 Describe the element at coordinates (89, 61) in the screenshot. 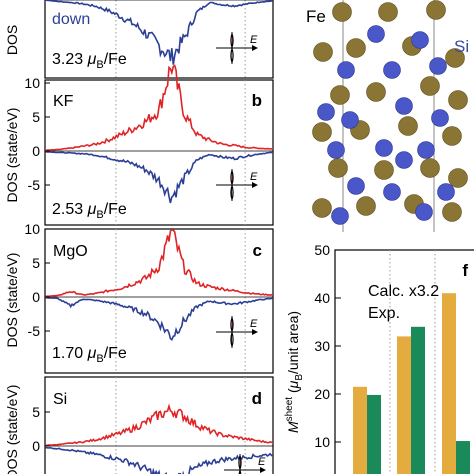

I see `panel-a-moment: 3.23 μB/Fe` at that location.